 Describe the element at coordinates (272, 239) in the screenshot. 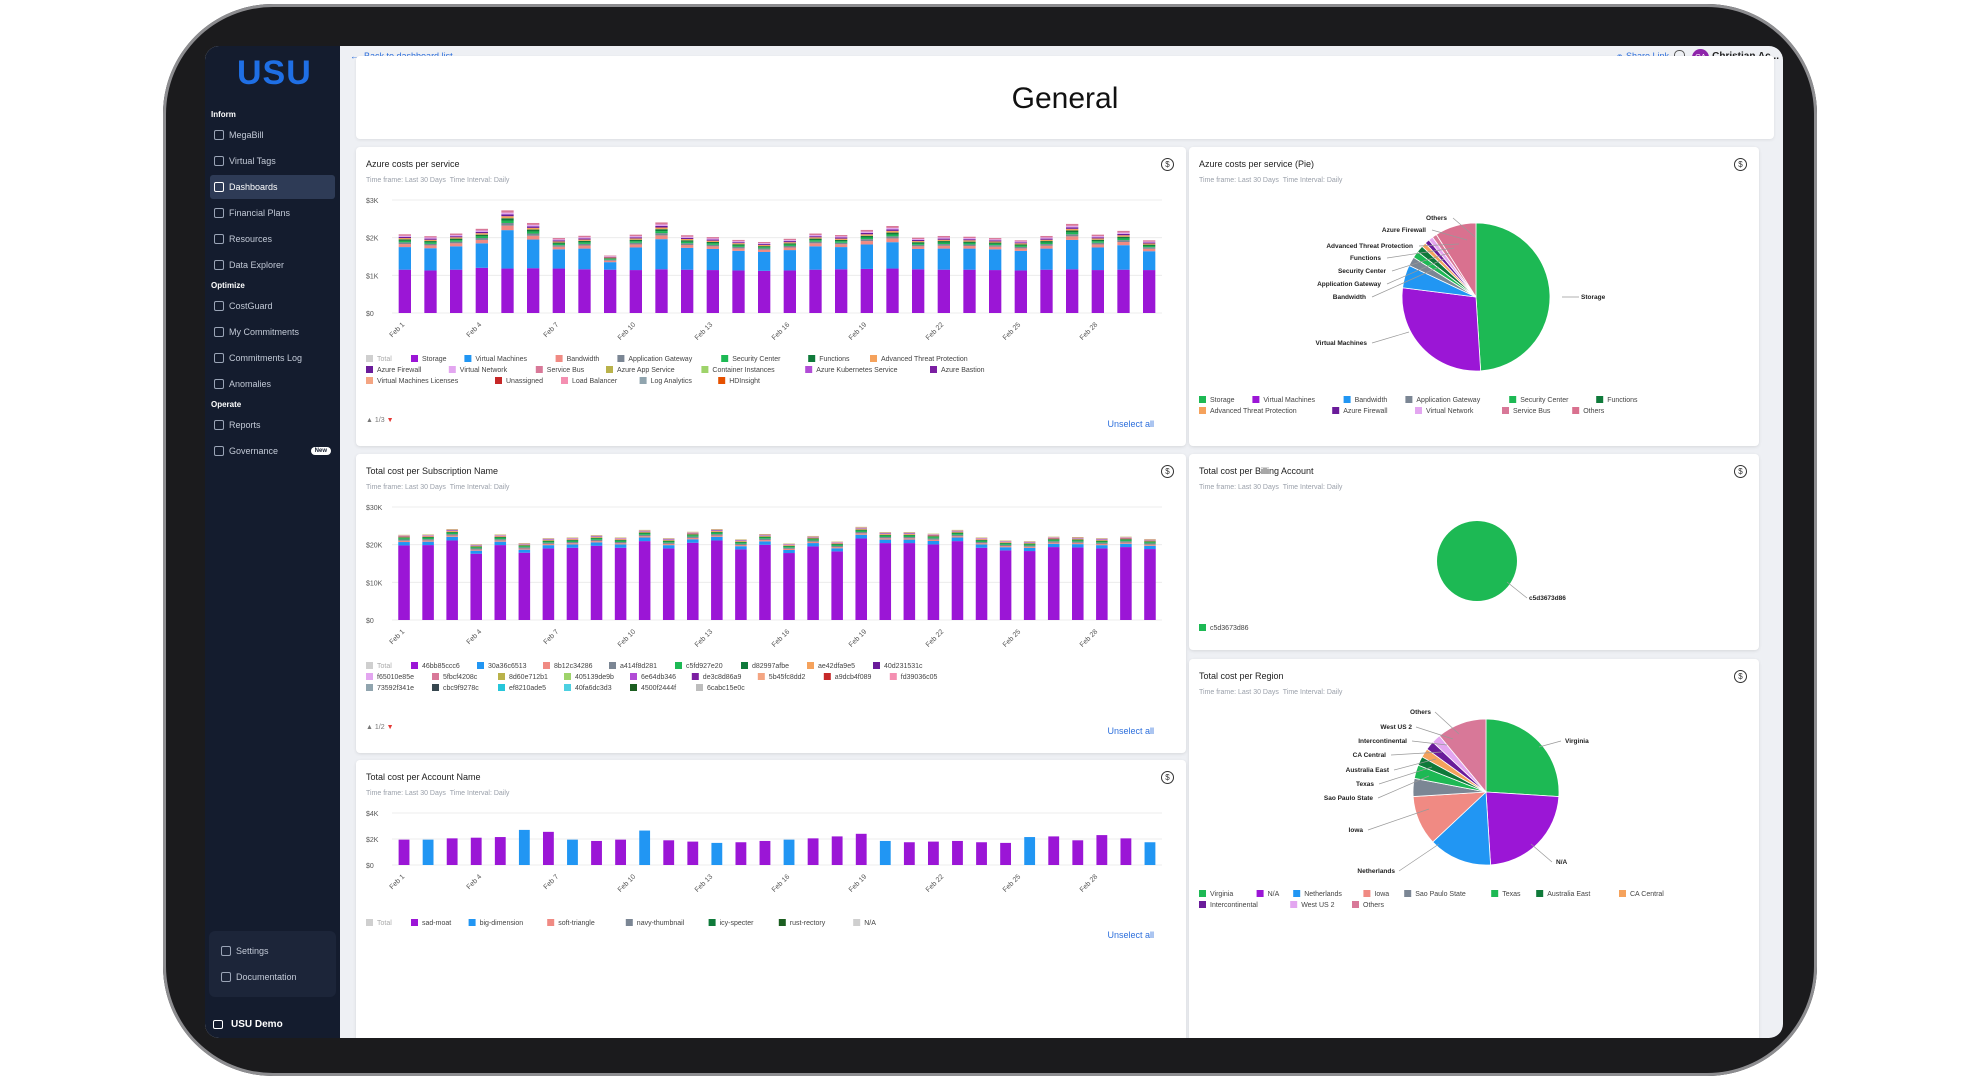

I see `sidebar-item-resources: Resources` at that location.